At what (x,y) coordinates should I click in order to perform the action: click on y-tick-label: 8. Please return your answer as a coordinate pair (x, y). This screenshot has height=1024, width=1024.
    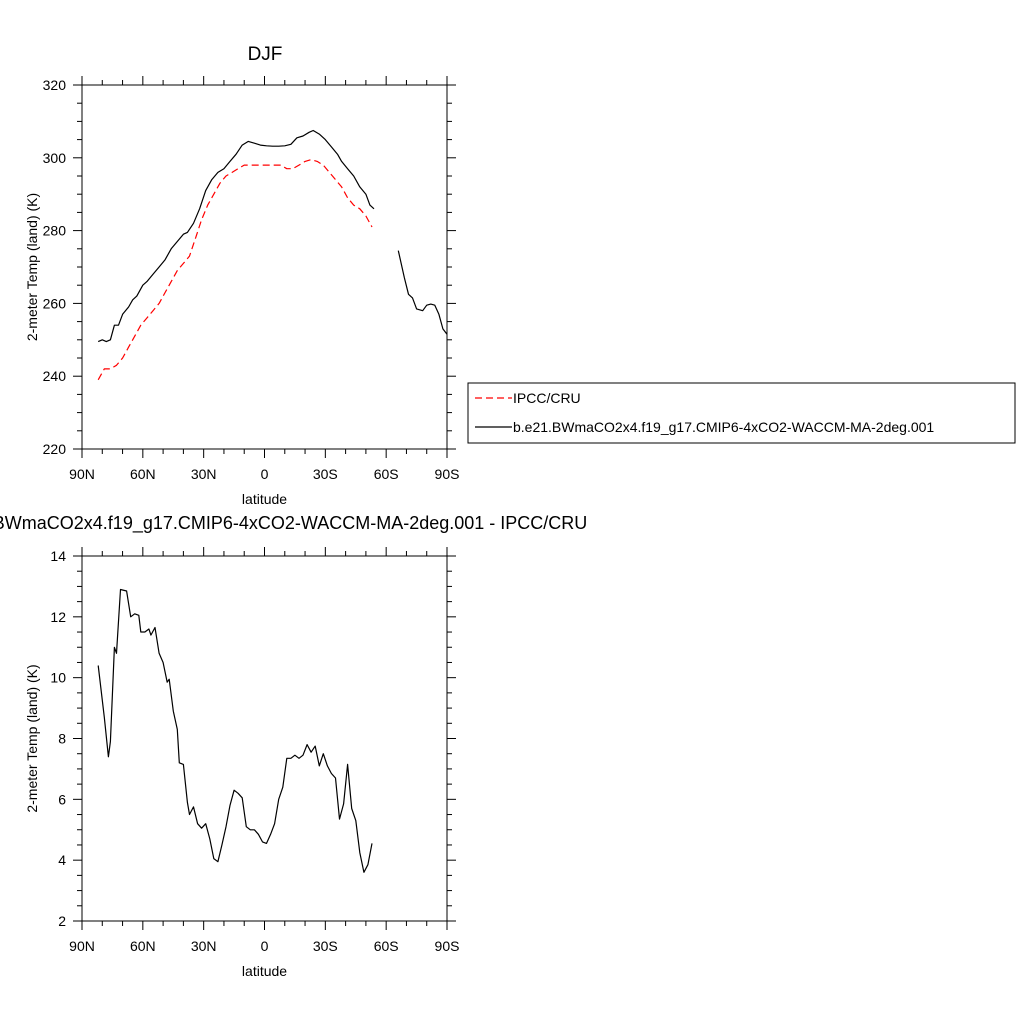
    Looking at the image, I should click on (62, 739).